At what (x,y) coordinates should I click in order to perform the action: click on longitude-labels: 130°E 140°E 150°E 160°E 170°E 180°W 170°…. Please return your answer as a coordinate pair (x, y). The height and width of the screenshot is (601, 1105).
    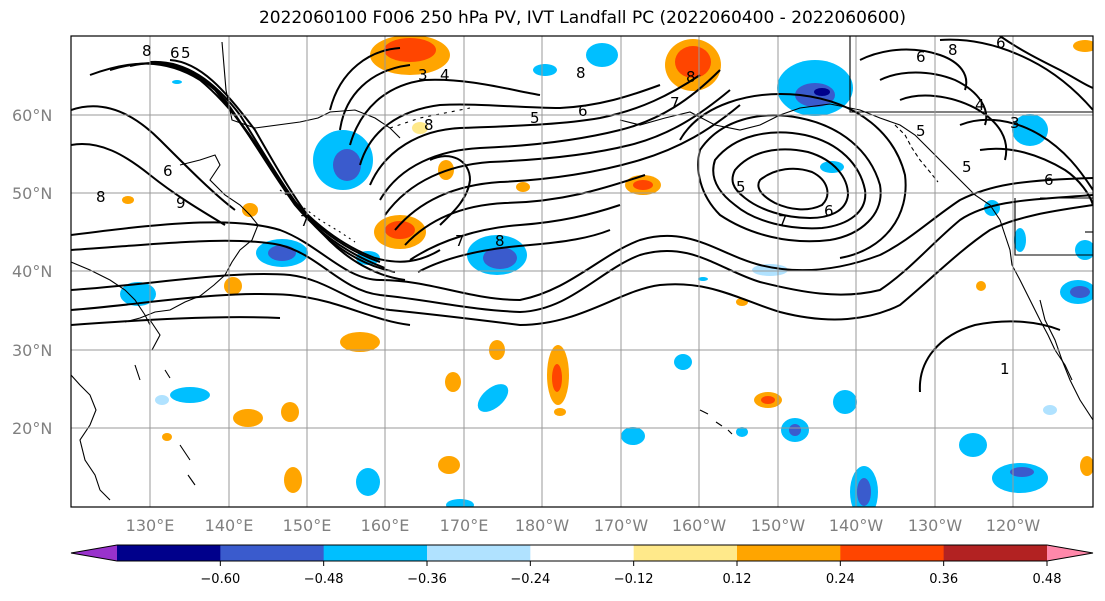
    Looking at the image, I should click on (583, 525).